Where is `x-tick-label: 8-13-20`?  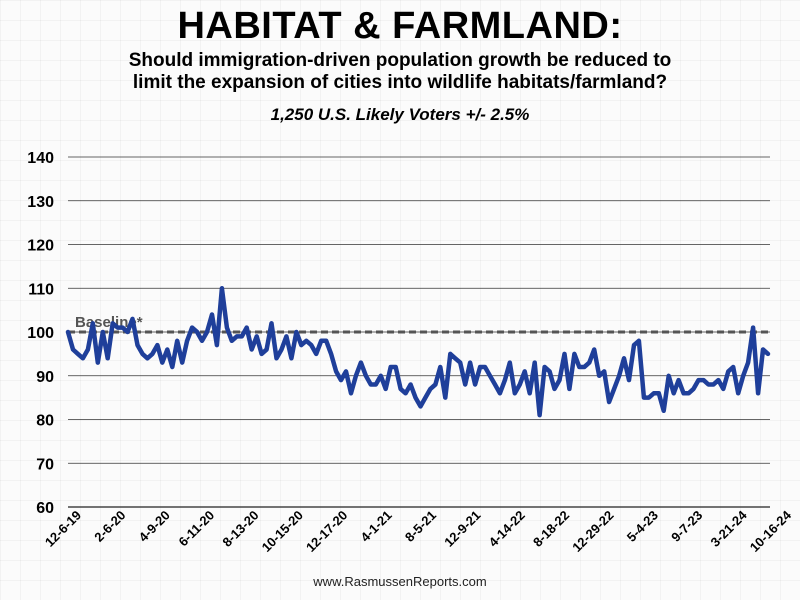 x-tick-label: 8-13-20 is located at coordinates (240, 529).